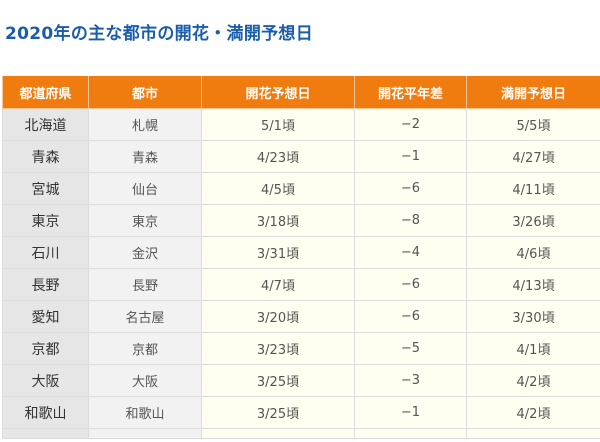 This screenshot has height=442, width=600. What do you see at coordinates (45, 188) in the screenshot?
I see `cell-prefecture: 宮城` at bounding box center [45, 188].